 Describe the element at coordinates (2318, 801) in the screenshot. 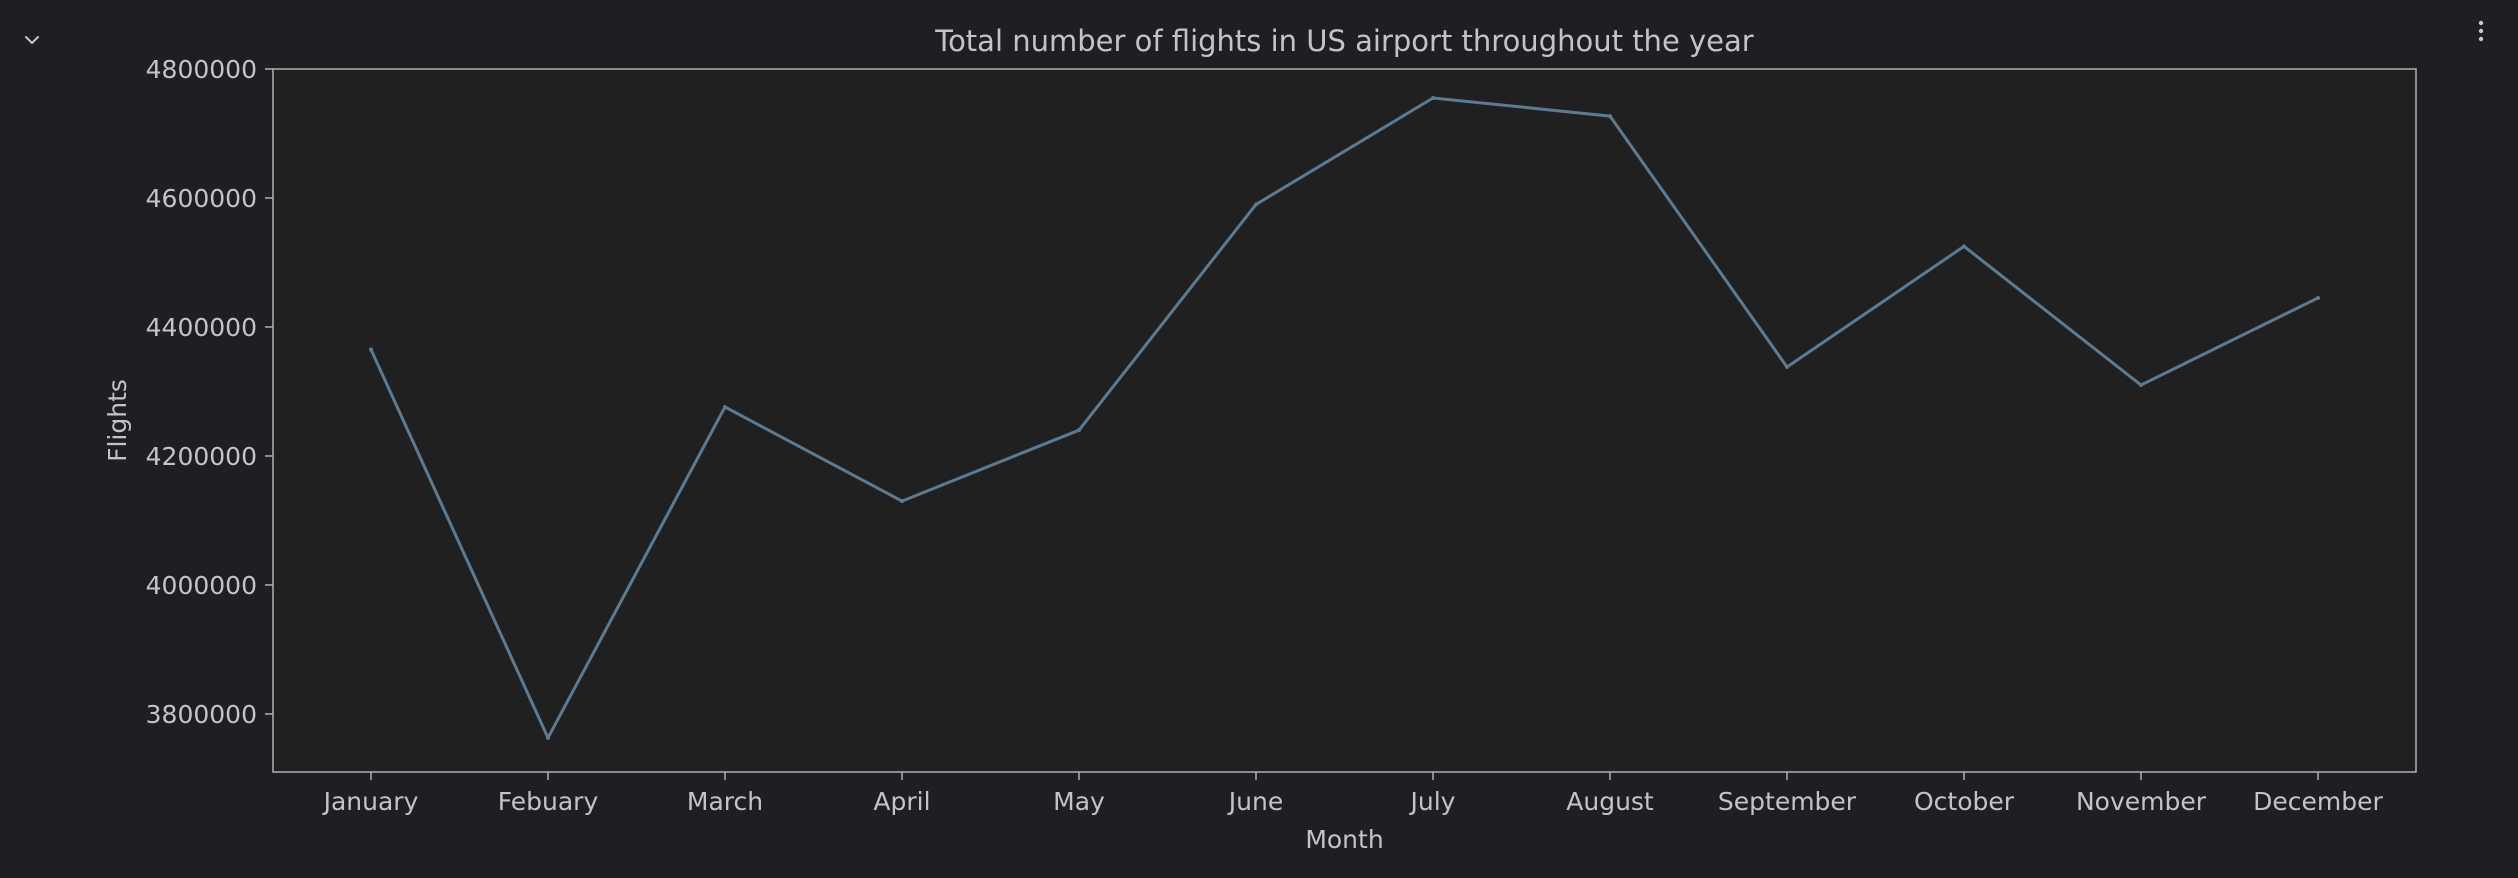

I see `x-tick-label: December` at that location.